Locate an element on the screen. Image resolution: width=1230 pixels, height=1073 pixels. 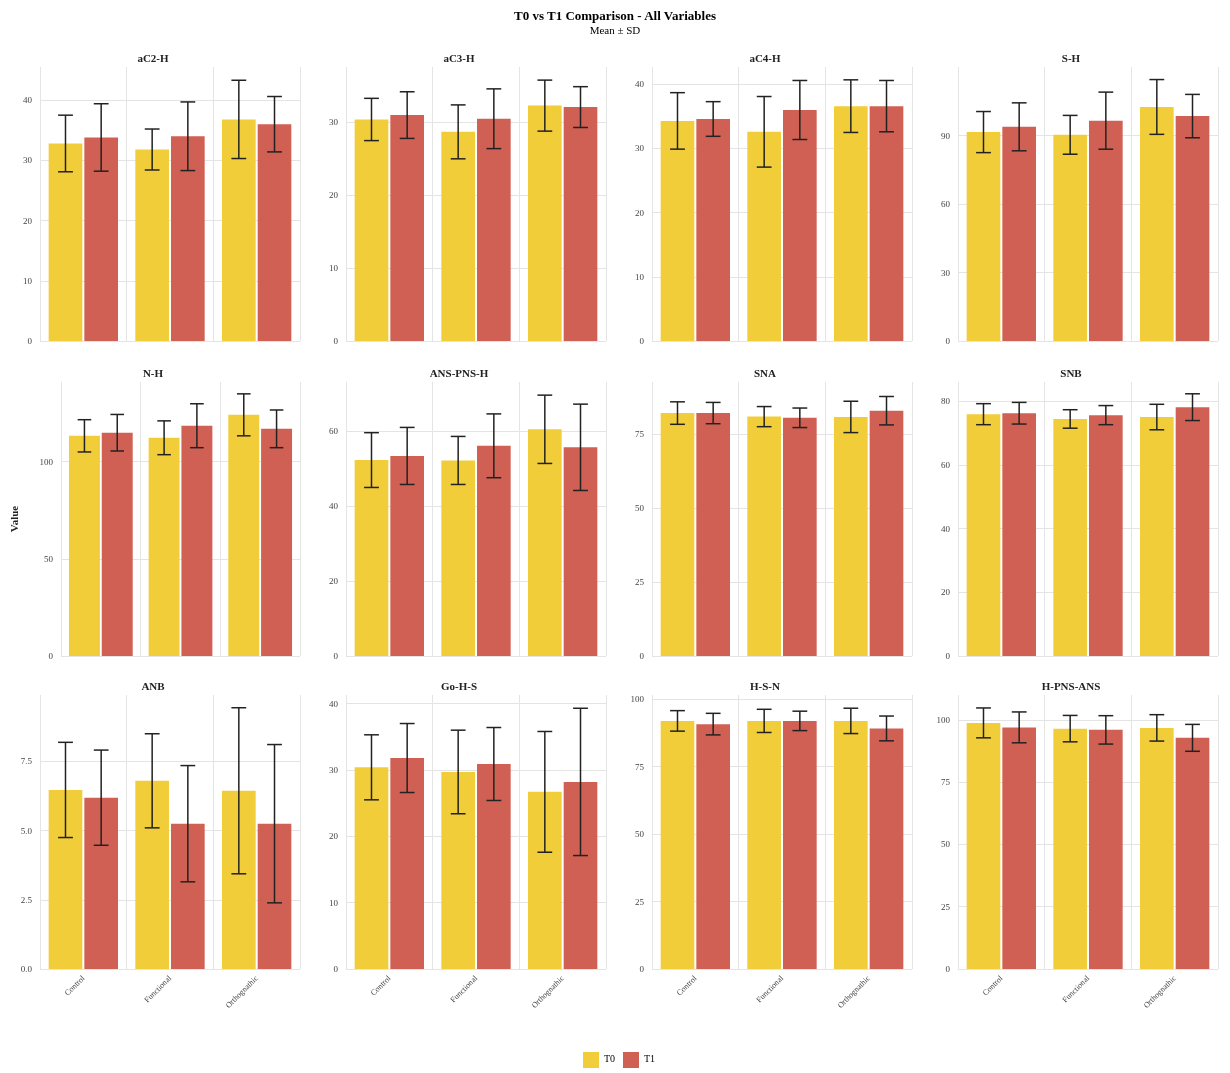
y-tick-label: 90 is located at coordinates (946, 135).